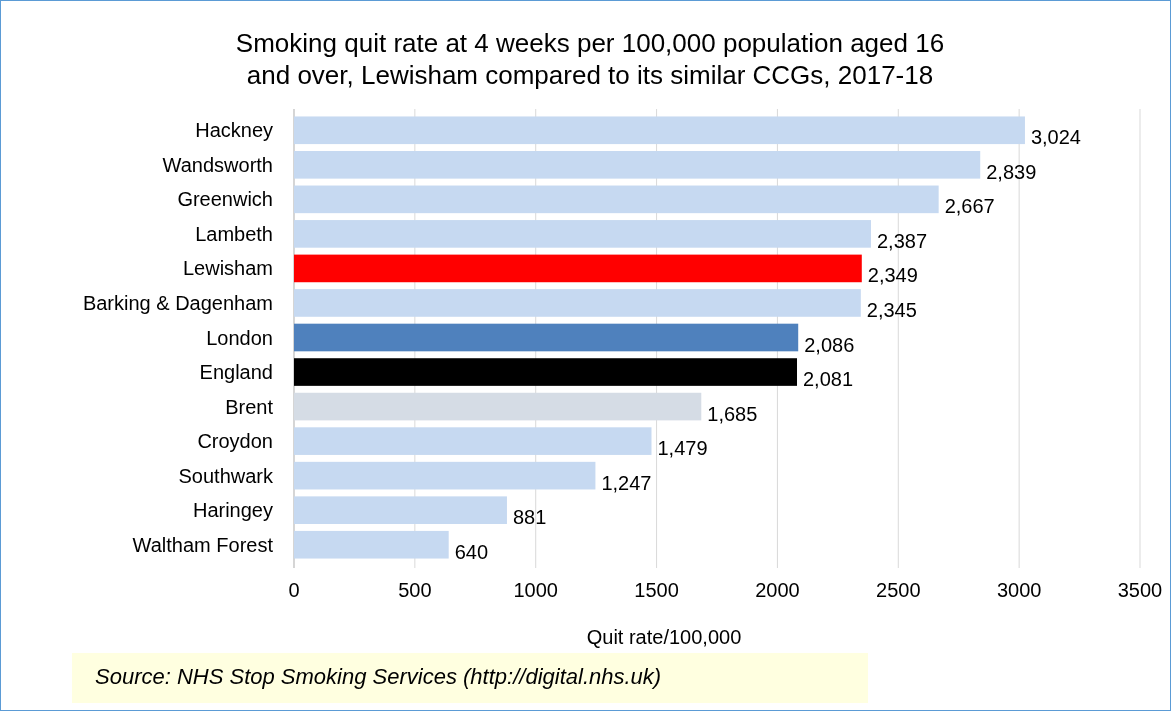  Describe the element at coordinates (590, 59) in the screenshot. I see `chart-title: Smoking quit rate at 4 weeks per 100,000 population aged 16 and over, Lewisham compared to its similar CCGs, 2017-18` at that location.